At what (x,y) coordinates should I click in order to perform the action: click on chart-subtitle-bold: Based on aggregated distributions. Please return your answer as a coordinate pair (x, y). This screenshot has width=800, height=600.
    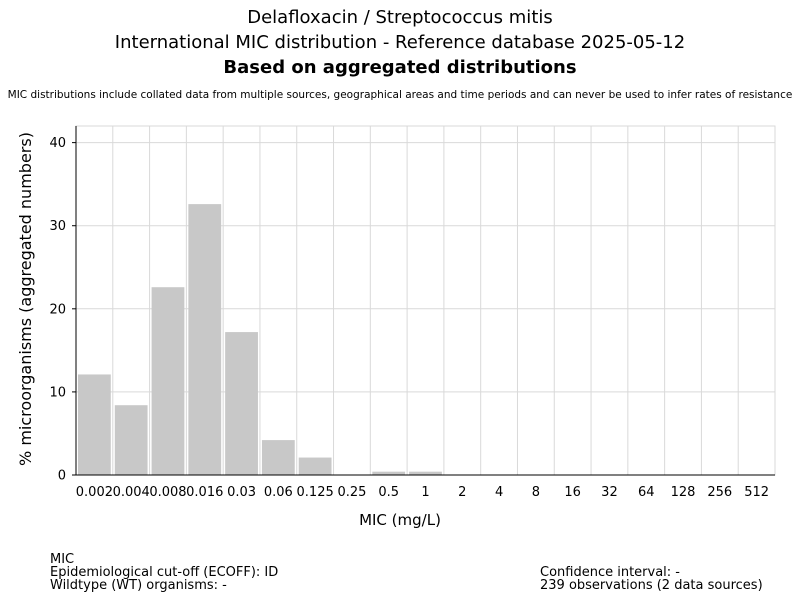
    Looking at the image, I should click on (400, 67).